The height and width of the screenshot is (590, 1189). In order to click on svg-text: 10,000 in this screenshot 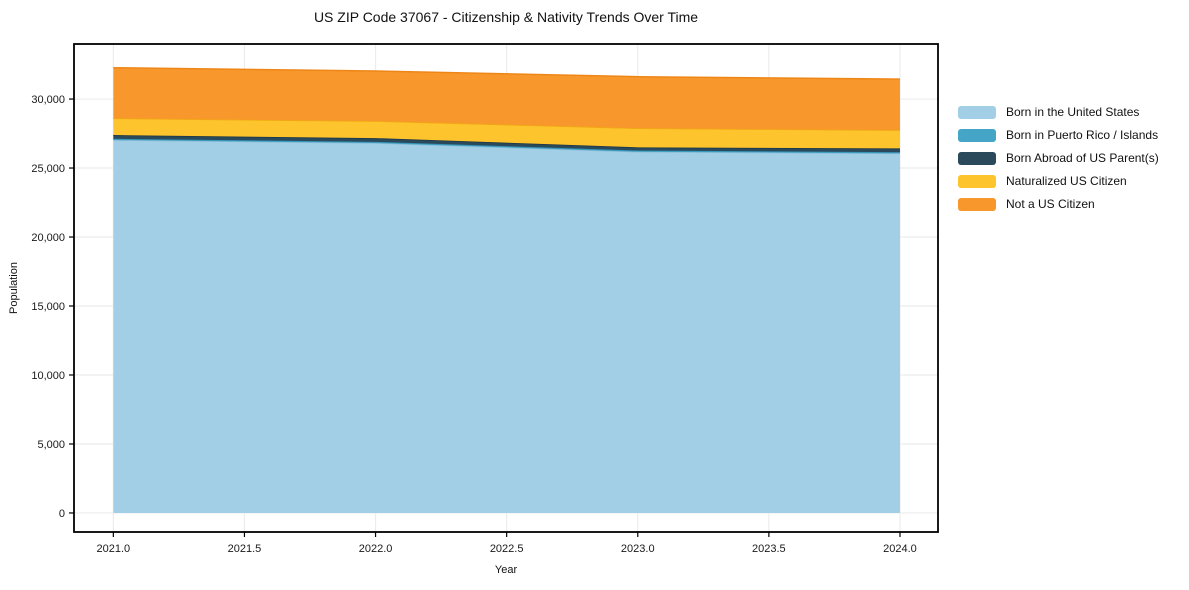, I will do `click(48, 376)`.